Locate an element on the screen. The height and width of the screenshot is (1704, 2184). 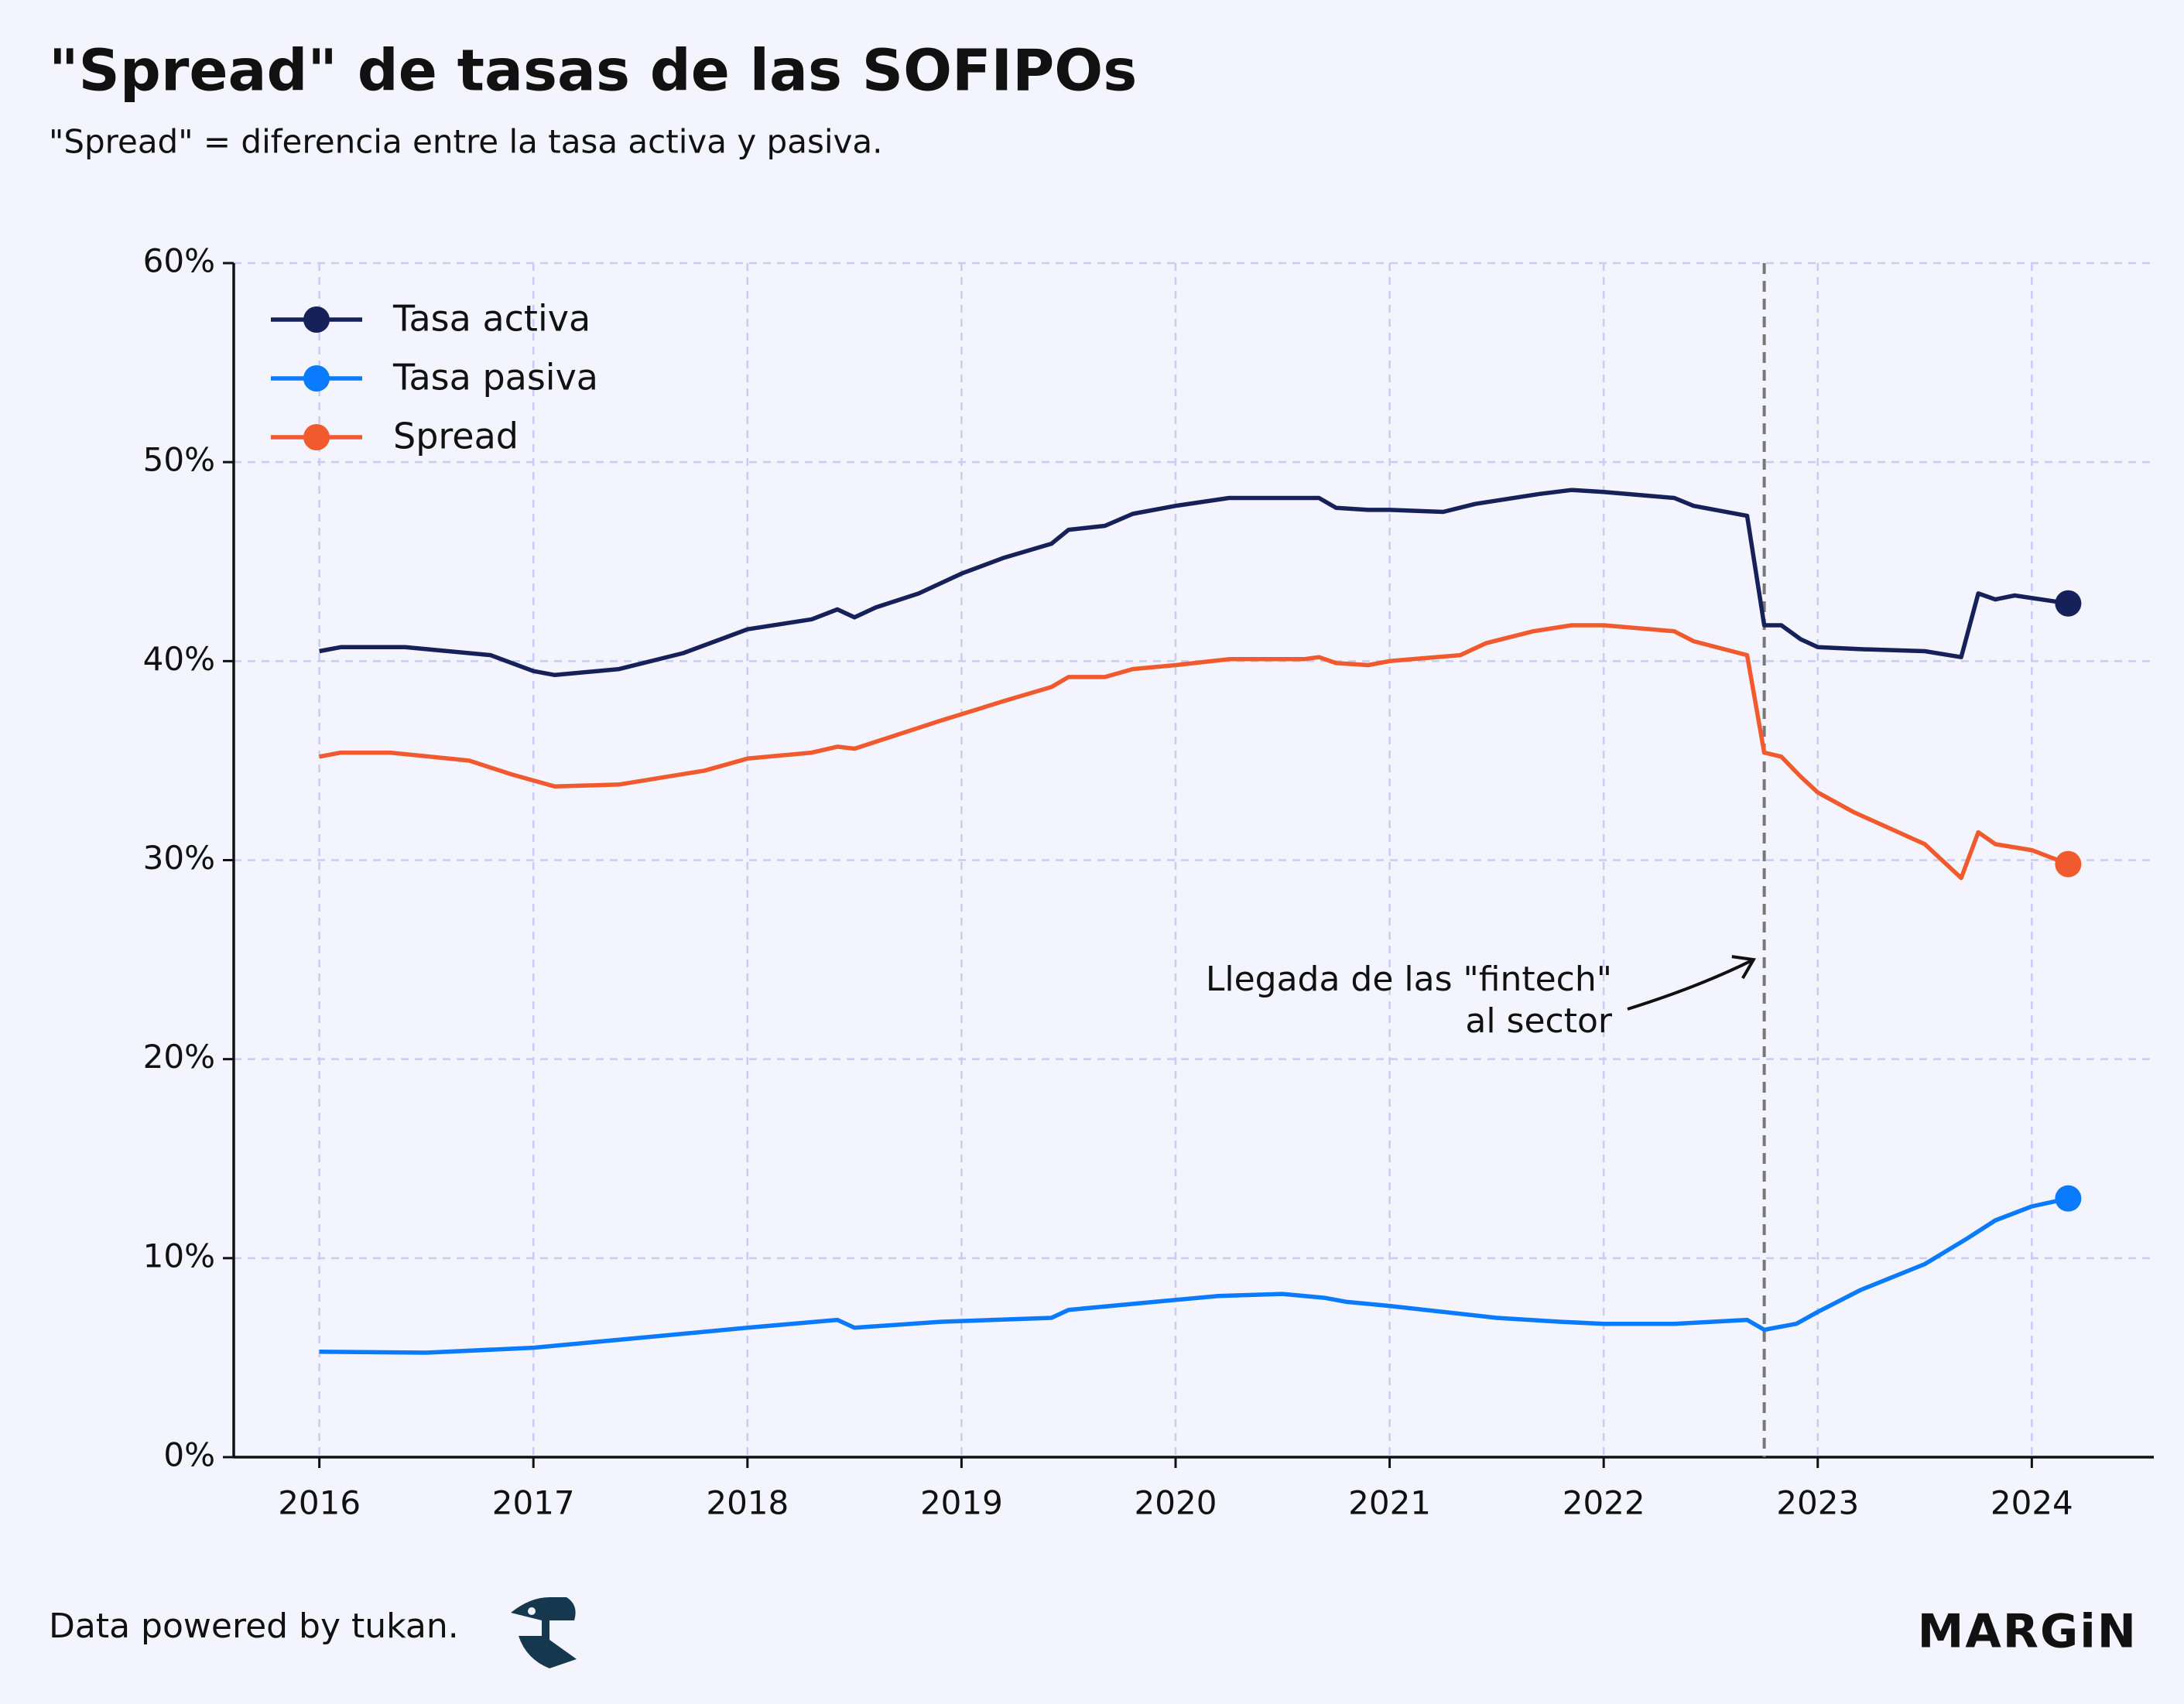
y-tick-label: 10% is located at coordinates (179, 1256).